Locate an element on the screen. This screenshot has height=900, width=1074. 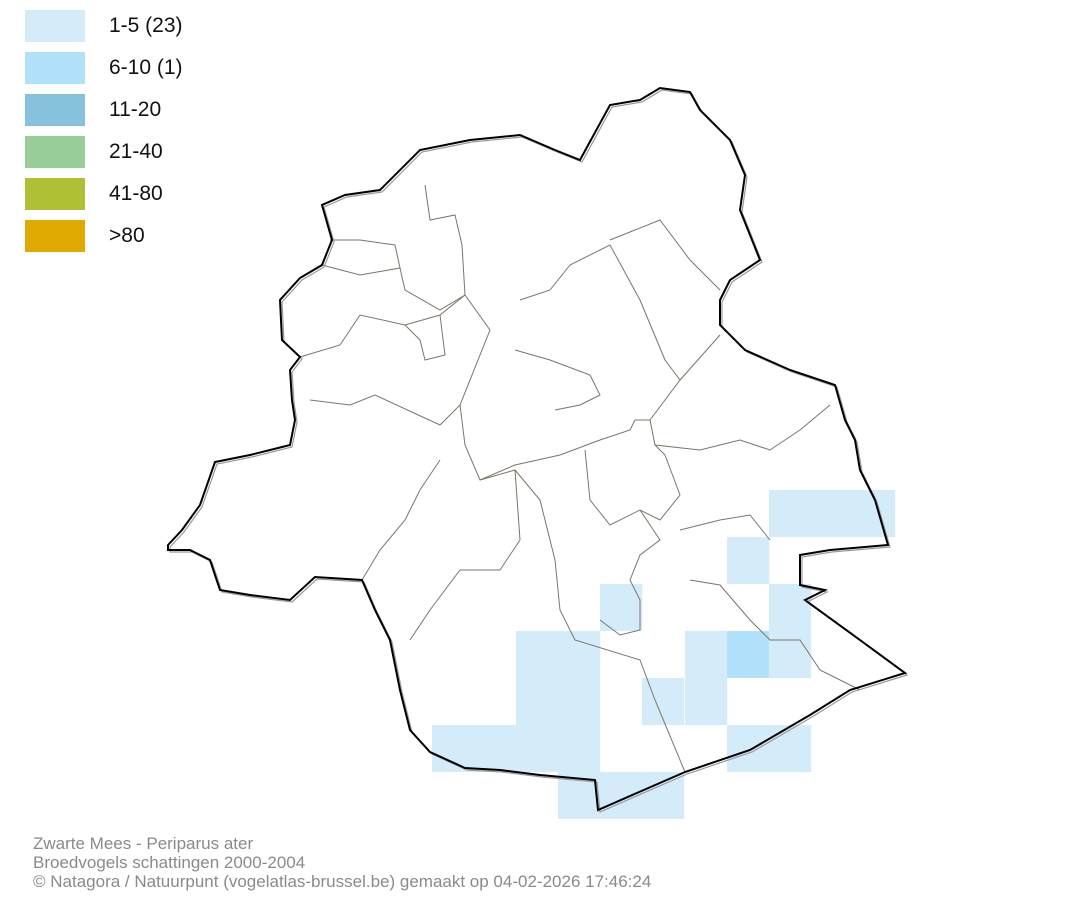
legend-label: 1-5 (23) is located at coordinates (146, 25).